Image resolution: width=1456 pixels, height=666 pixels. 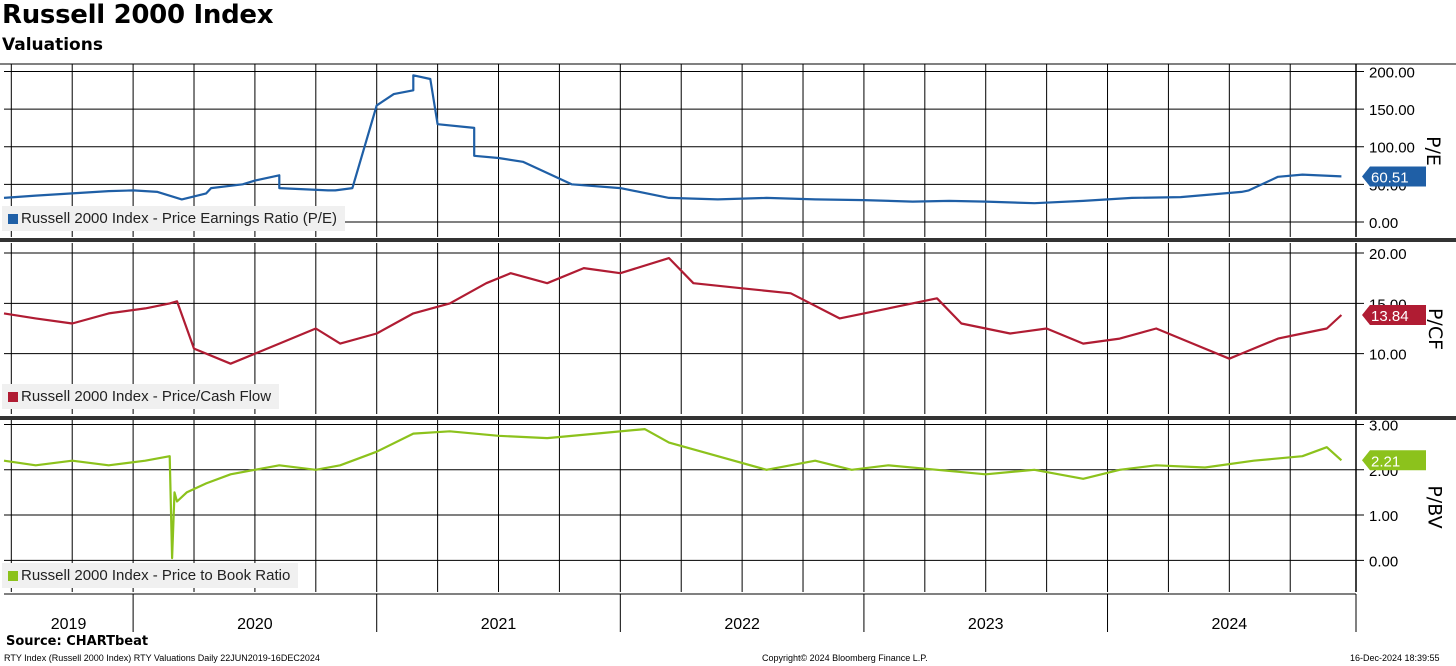 What do you see at coordinates (1390, 316) in the screenshot?
I see `last-value-label-1: 13.84` at bounding box center [1390, 316].